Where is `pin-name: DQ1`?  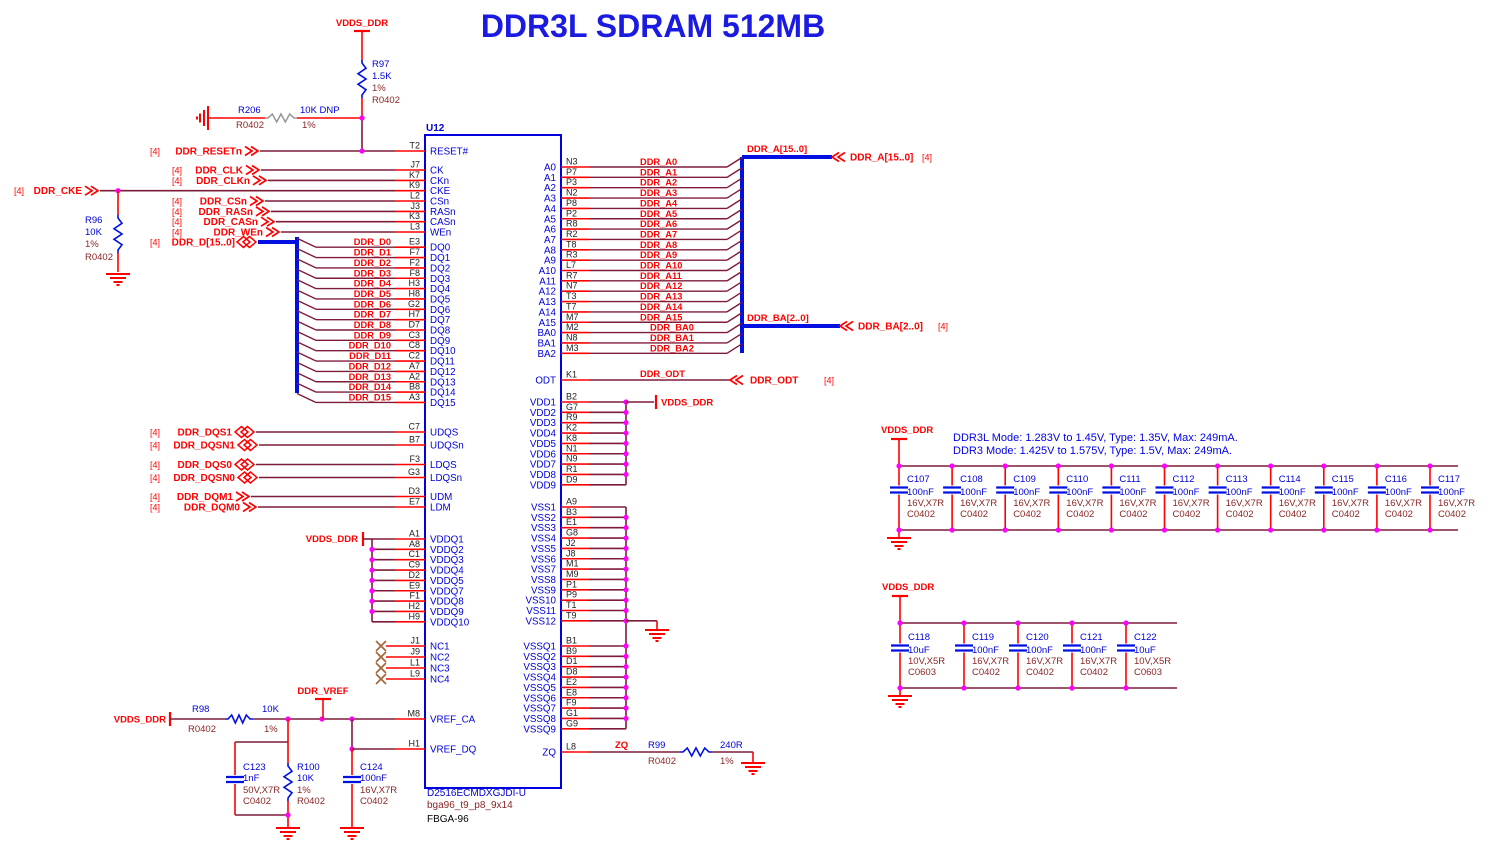
pin-name: DQ1 is located at coordinates (440, 258).